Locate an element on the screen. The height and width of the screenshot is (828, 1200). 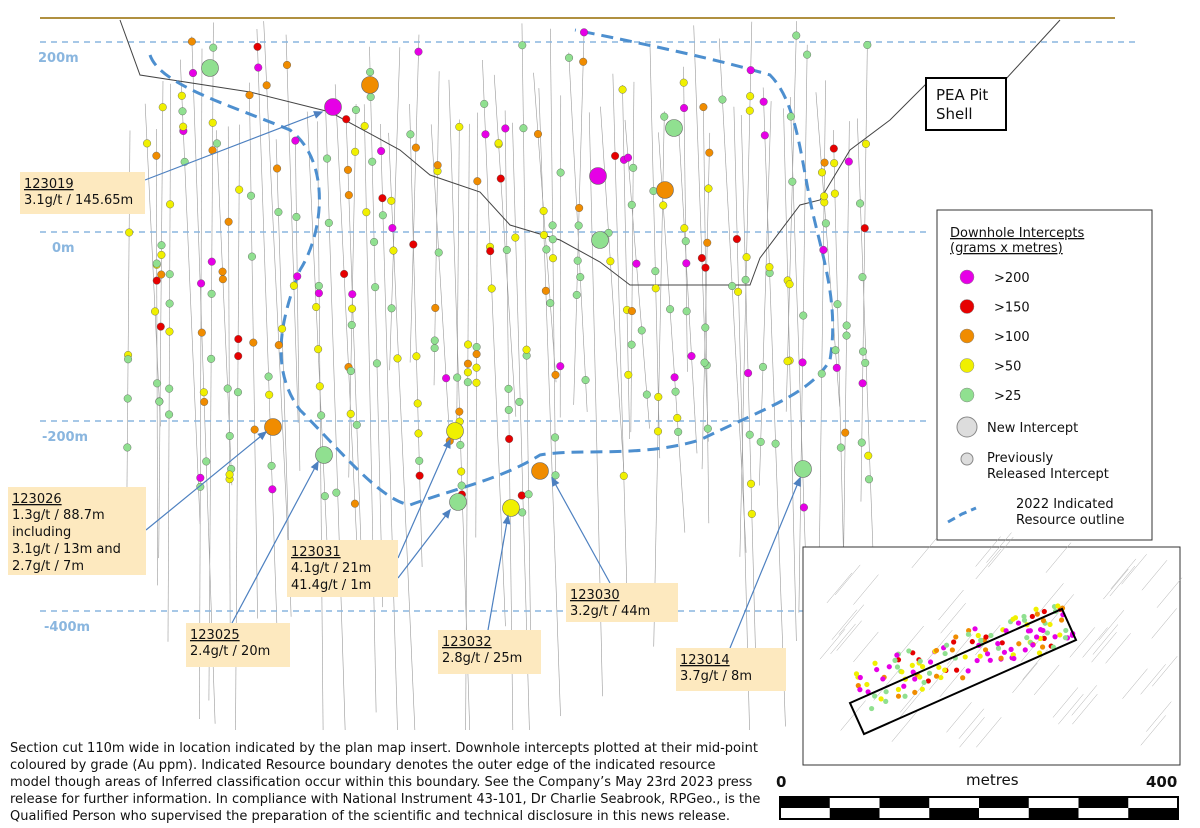
legend-label: >200 is located at coordinates (1012, 278).